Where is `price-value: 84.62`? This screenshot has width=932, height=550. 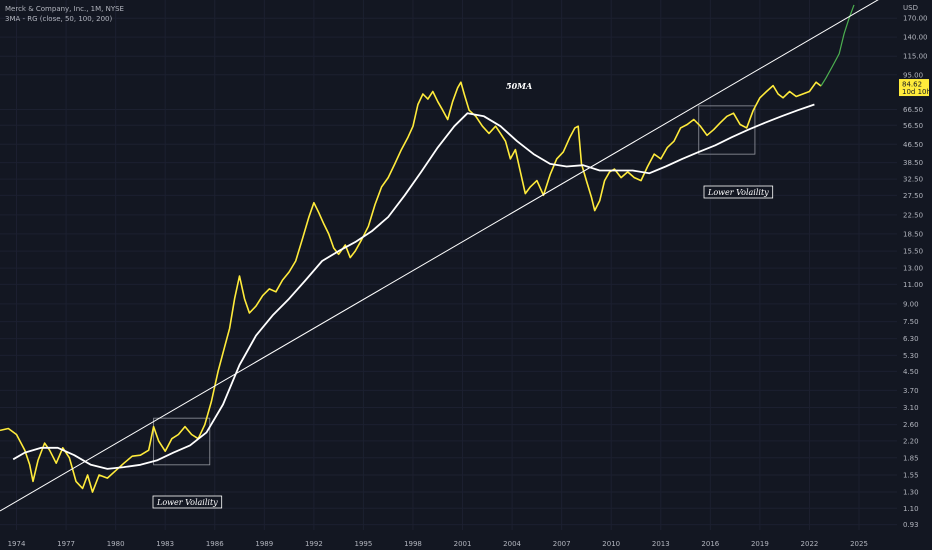
price-value: 84.62 is located at coordinates (912, 85).